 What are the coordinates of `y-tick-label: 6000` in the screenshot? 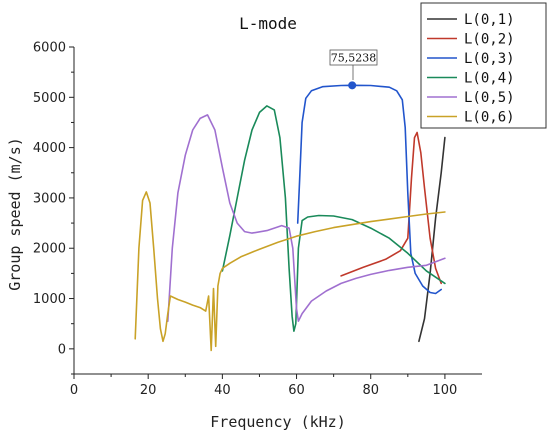 It's located at (49, 48).